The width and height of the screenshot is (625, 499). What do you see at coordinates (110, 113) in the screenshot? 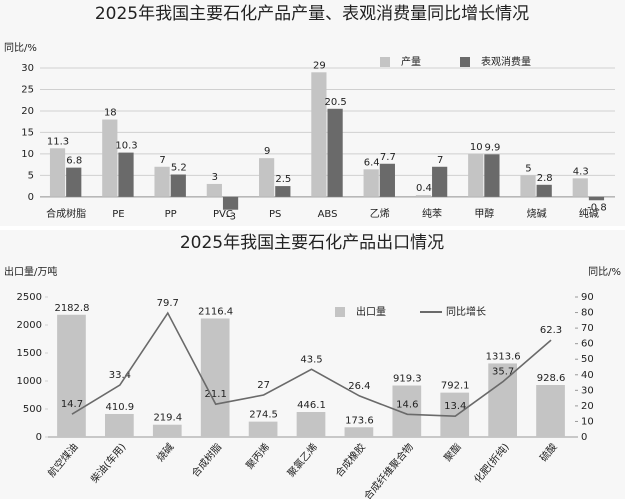
I see `data-label: 18` at bounding box center [110, 113].